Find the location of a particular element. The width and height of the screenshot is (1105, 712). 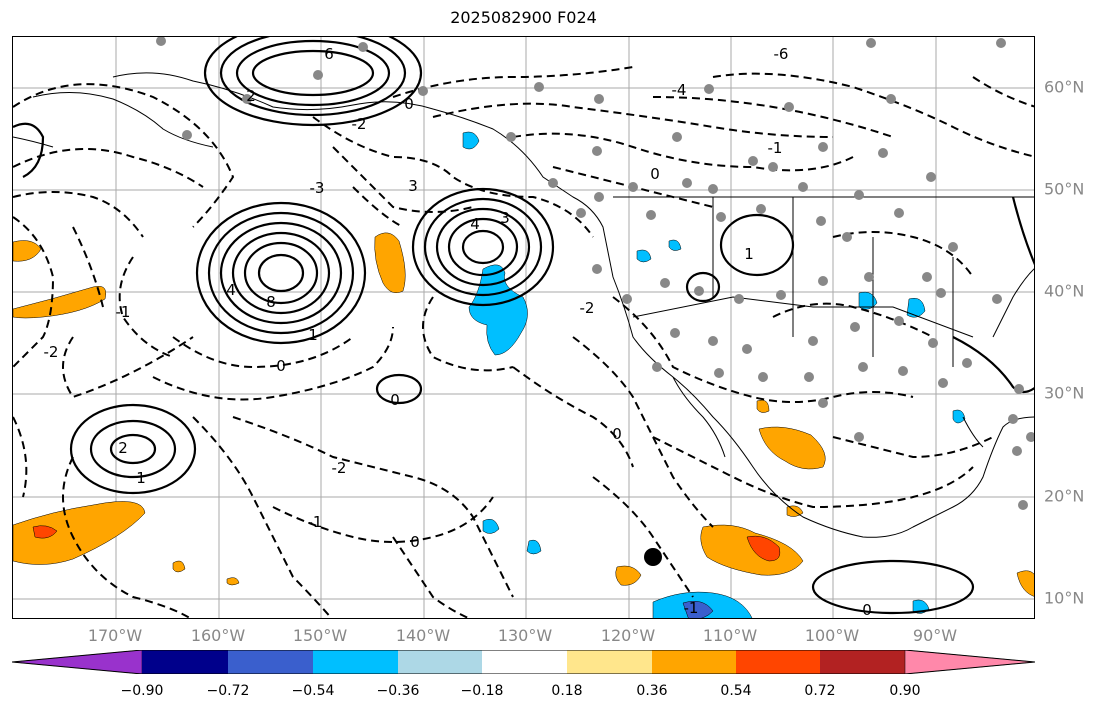

colorbar-tick: −0.54 is located at coordinates (313, 691).